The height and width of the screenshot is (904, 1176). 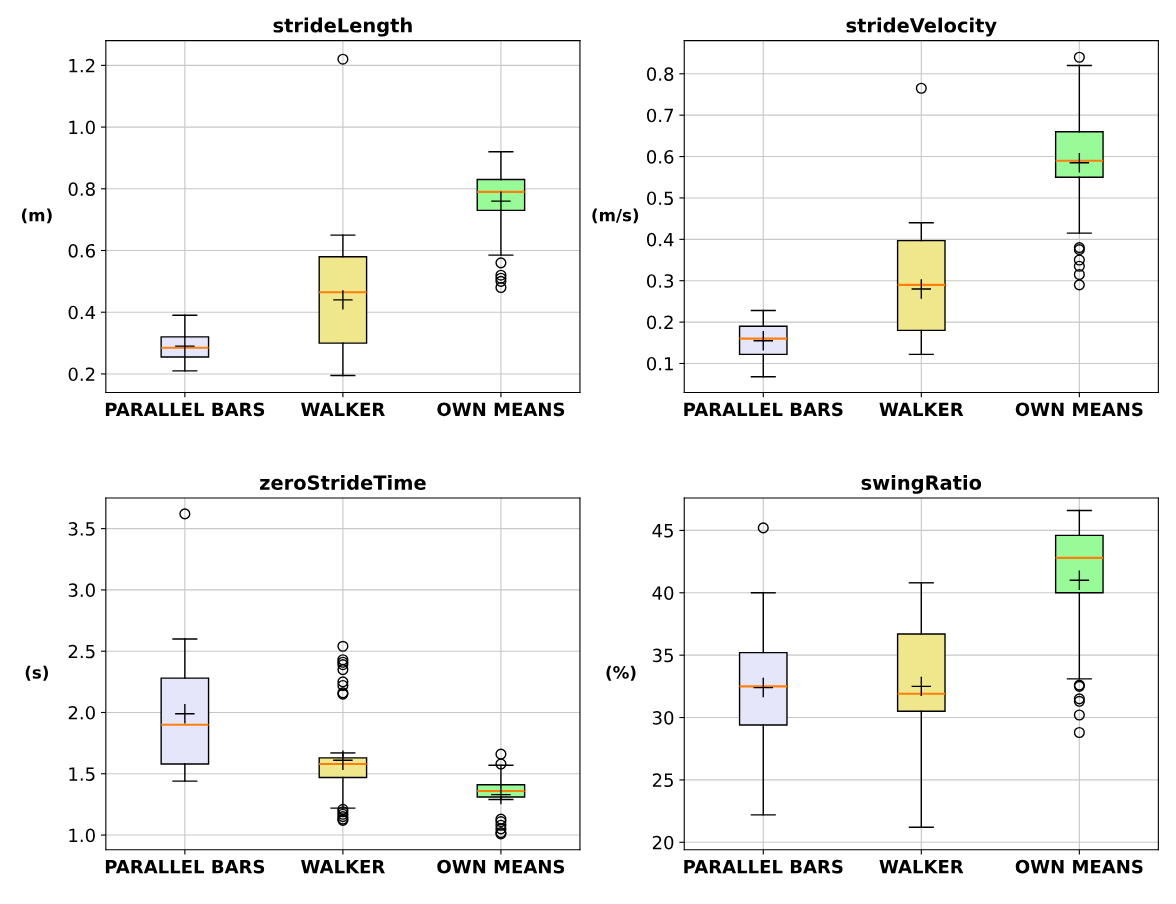 What do you see at coordinates (82, 774) in the screenshot?
I see `y-tick-label: 1.5` at bounding box center [82, 774].